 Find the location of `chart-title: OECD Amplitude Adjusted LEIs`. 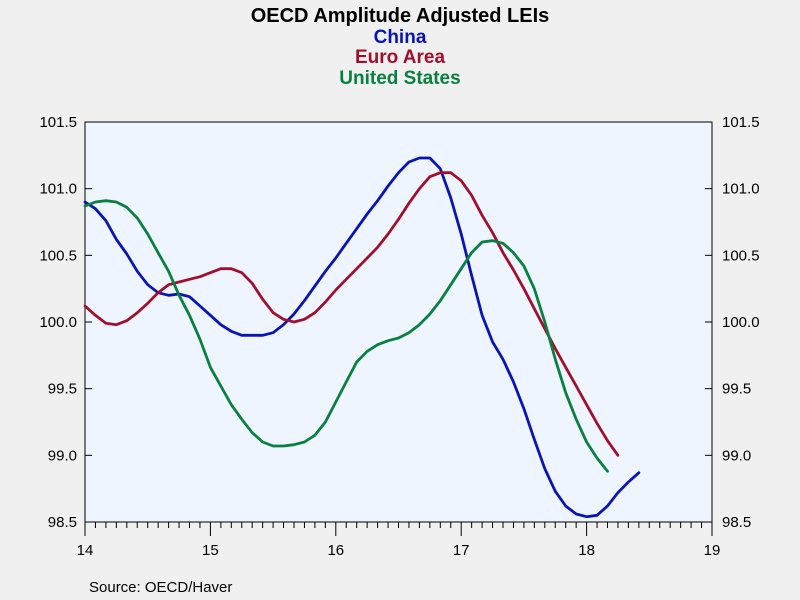

chart-title: OECD Amplitude Adjusted LEIs is located at coordinates (400, 16).